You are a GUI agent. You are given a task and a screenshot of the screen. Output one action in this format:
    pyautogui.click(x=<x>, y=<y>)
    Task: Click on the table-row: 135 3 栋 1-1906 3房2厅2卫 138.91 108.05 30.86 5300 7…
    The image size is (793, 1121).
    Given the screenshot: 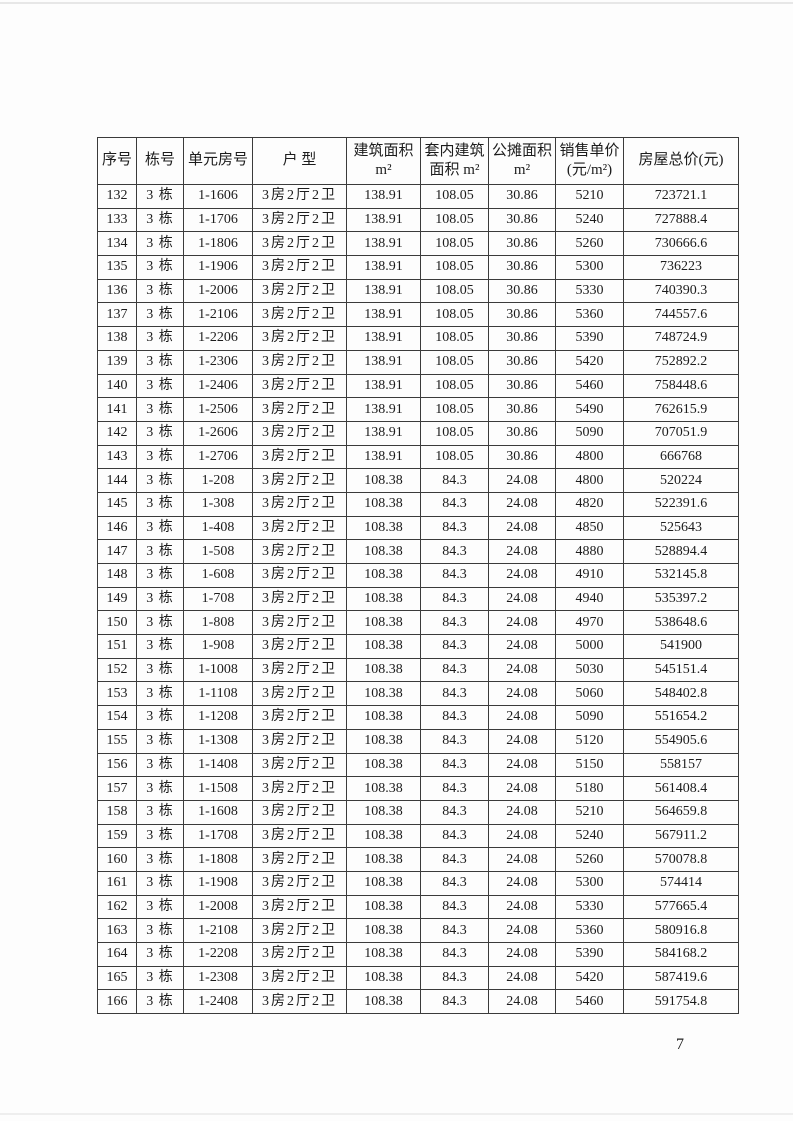 What is the action you would take?
    pyautogui.click(x=418, y=267)
    